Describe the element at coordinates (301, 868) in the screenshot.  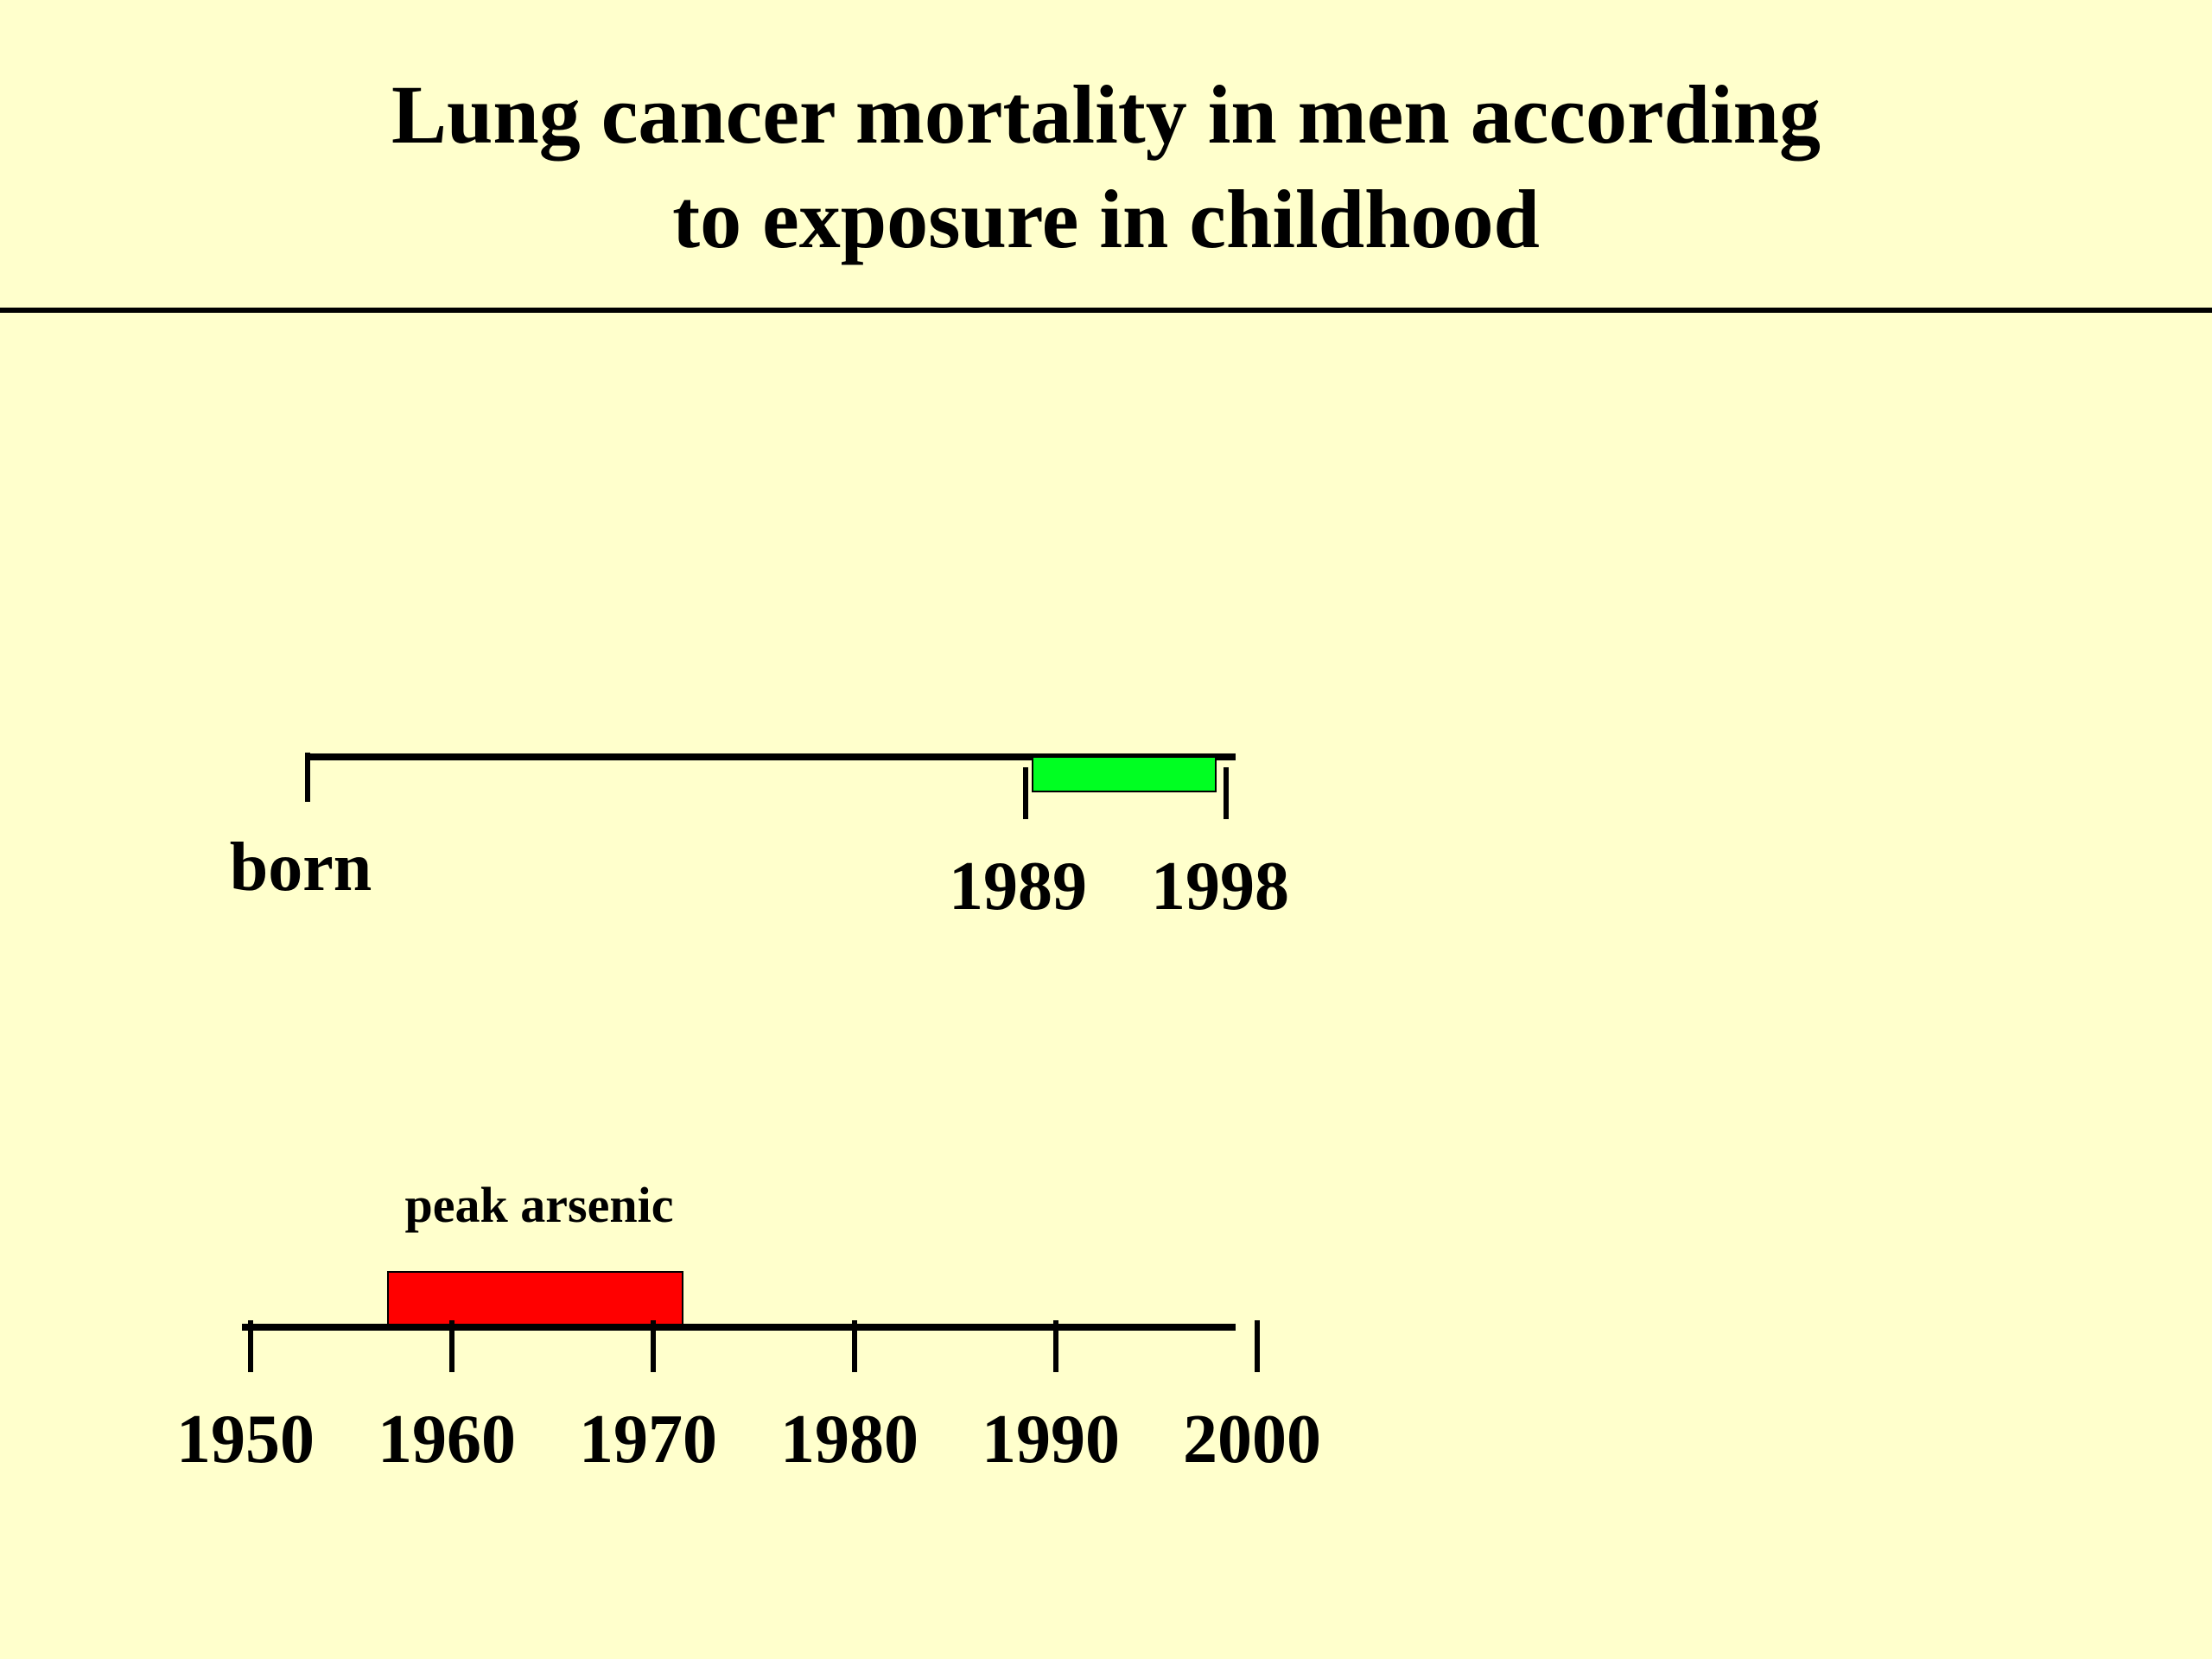
I see `born-label: born` at that location.